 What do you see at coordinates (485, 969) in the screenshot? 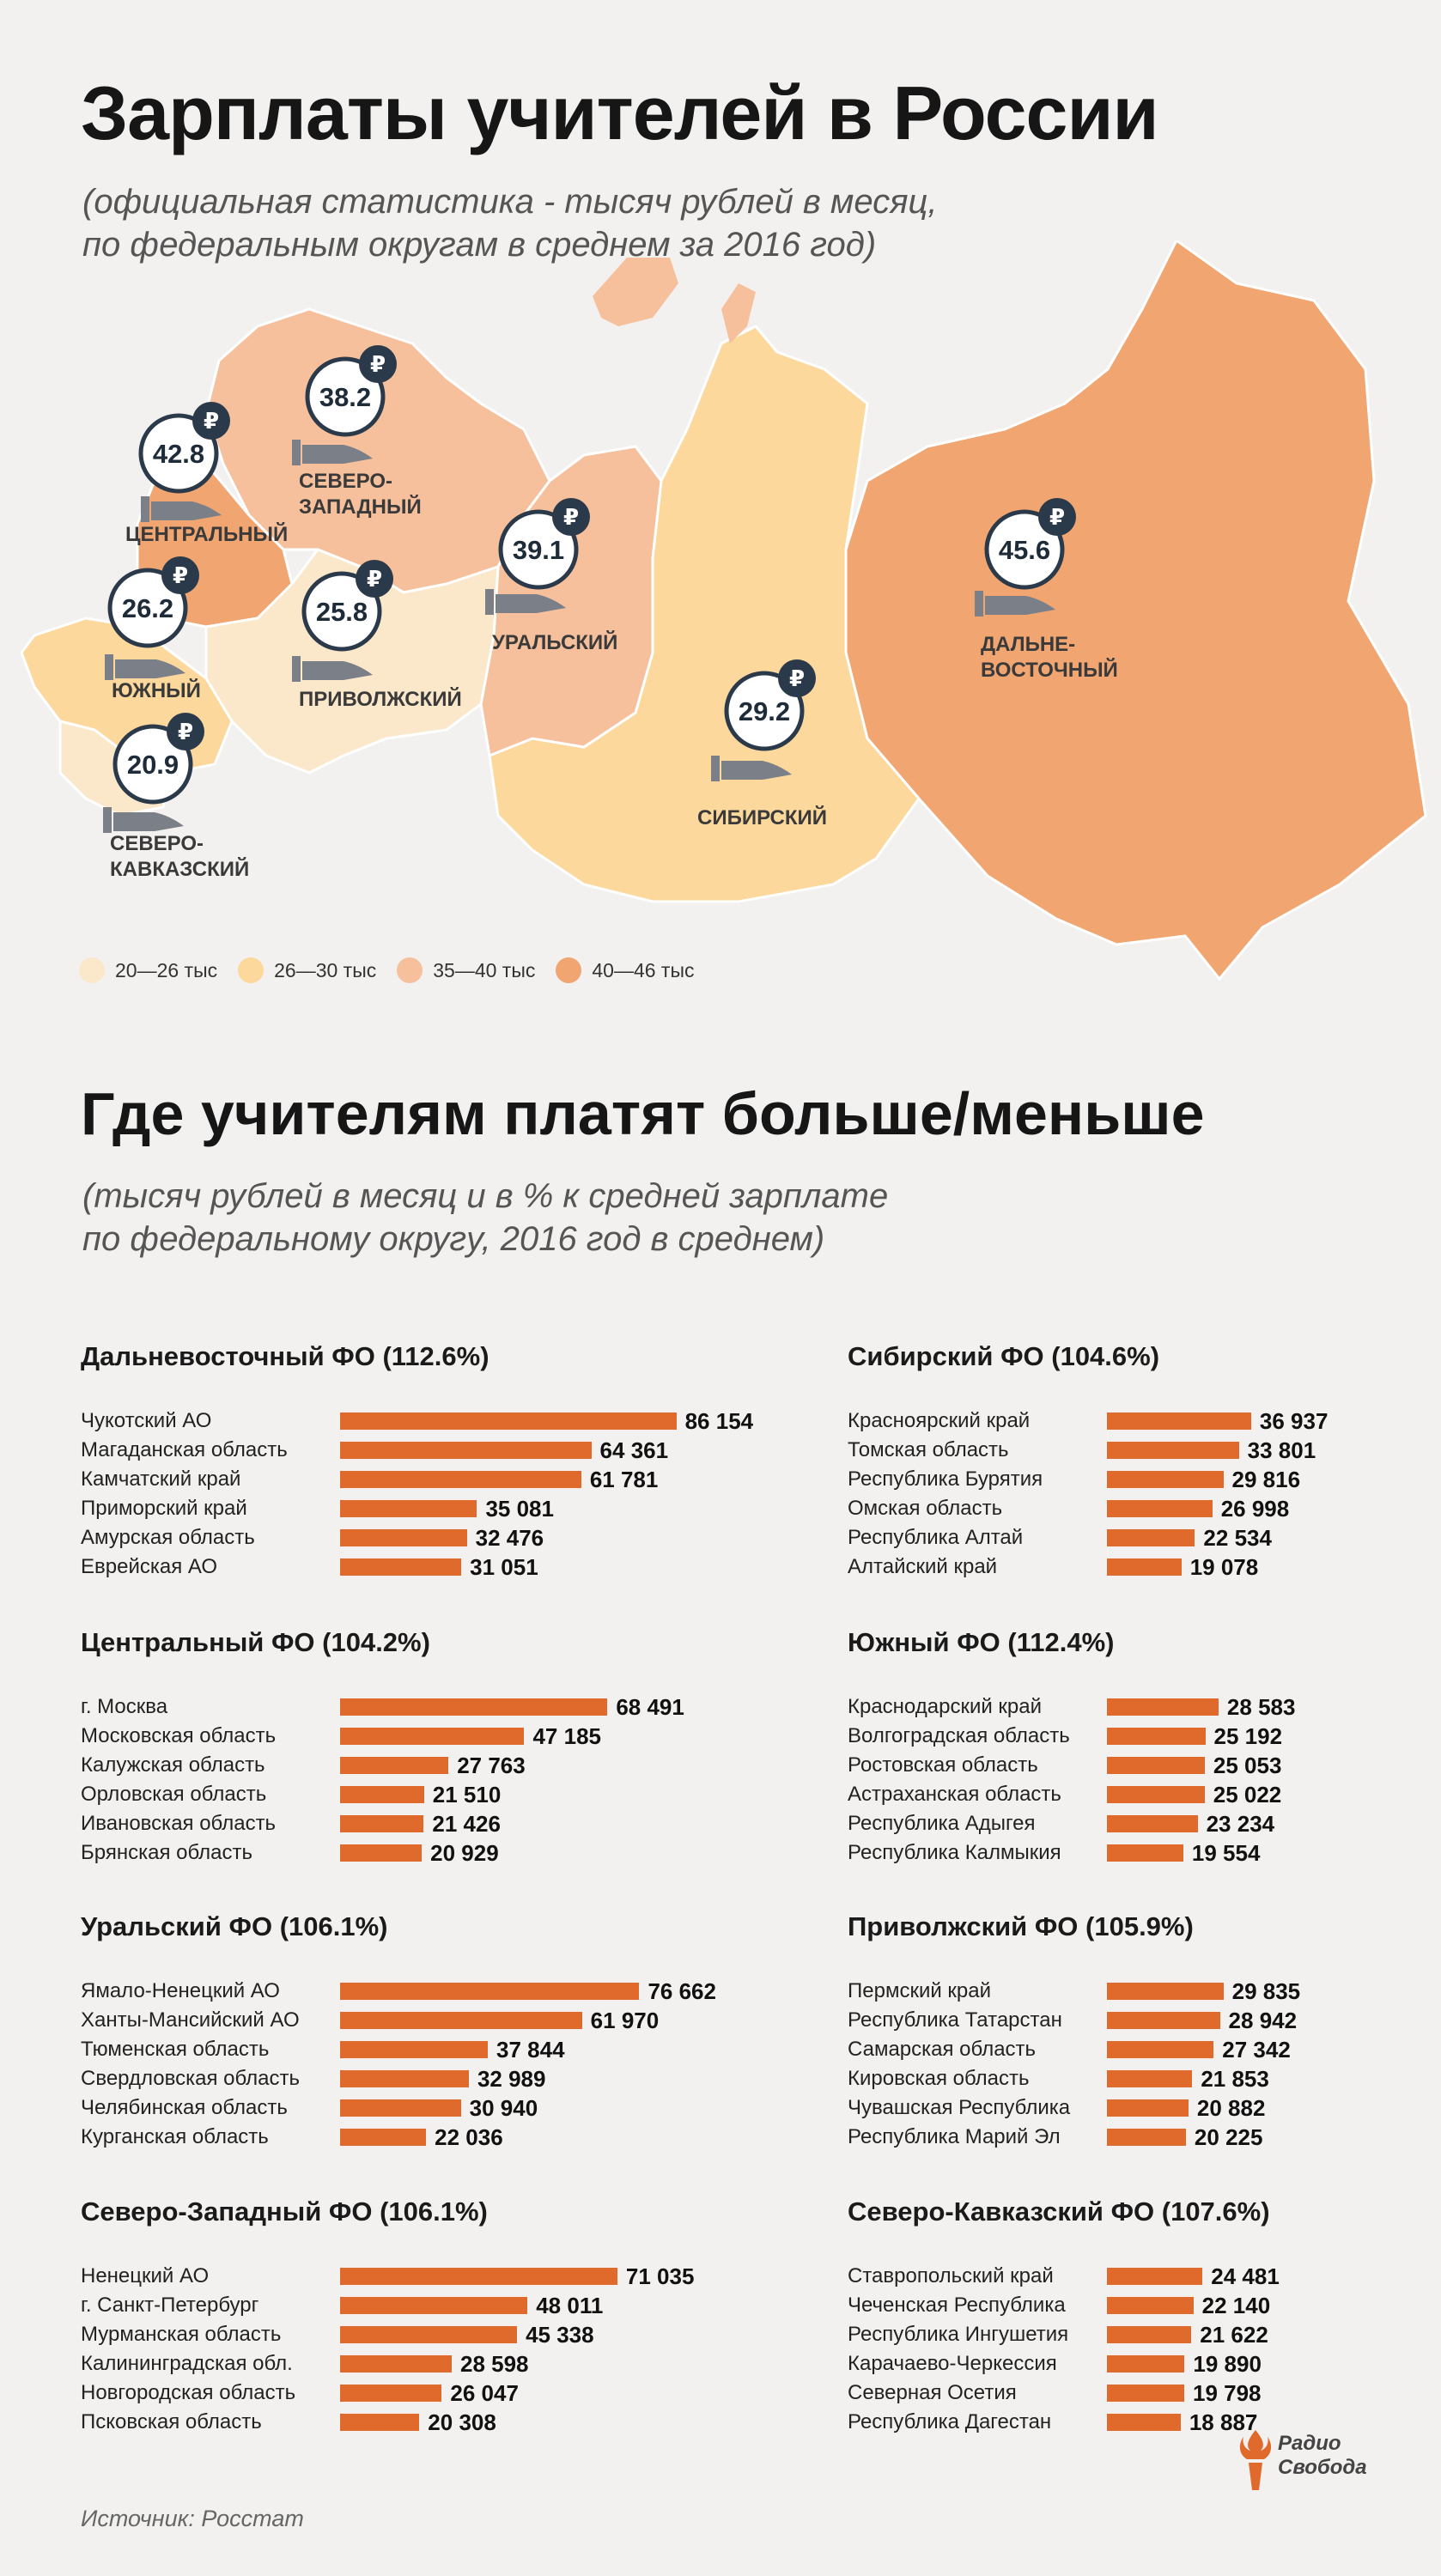
I see `legend-label: 35—40 тыс` at bounding box center [485, 969].